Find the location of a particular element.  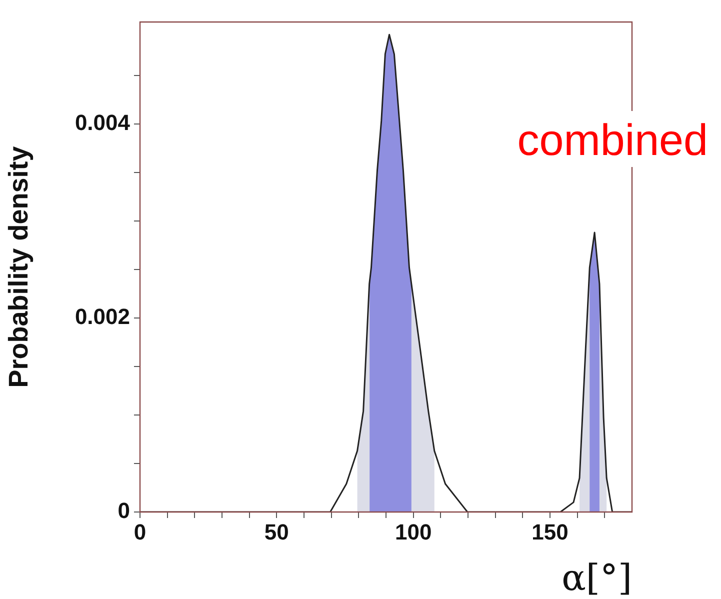

x-tick-label: 150 is located at coordinates (550, 531).